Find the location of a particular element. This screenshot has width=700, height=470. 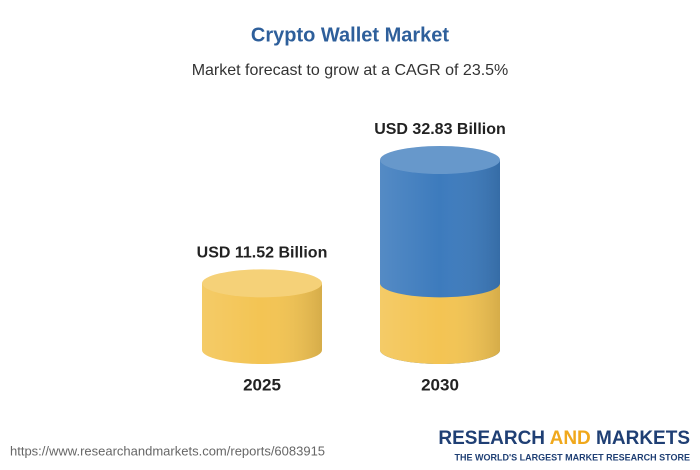

value-label: USD 32.83 Billion is located at coordinates (440, 129).